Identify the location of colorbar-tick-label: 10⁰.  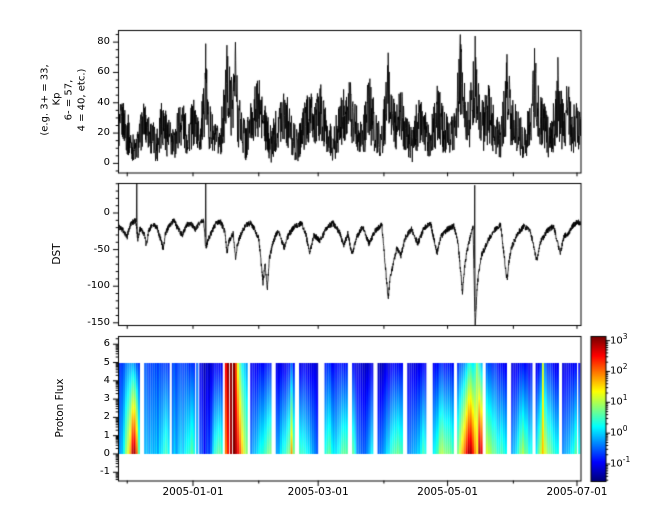
(619, 431).